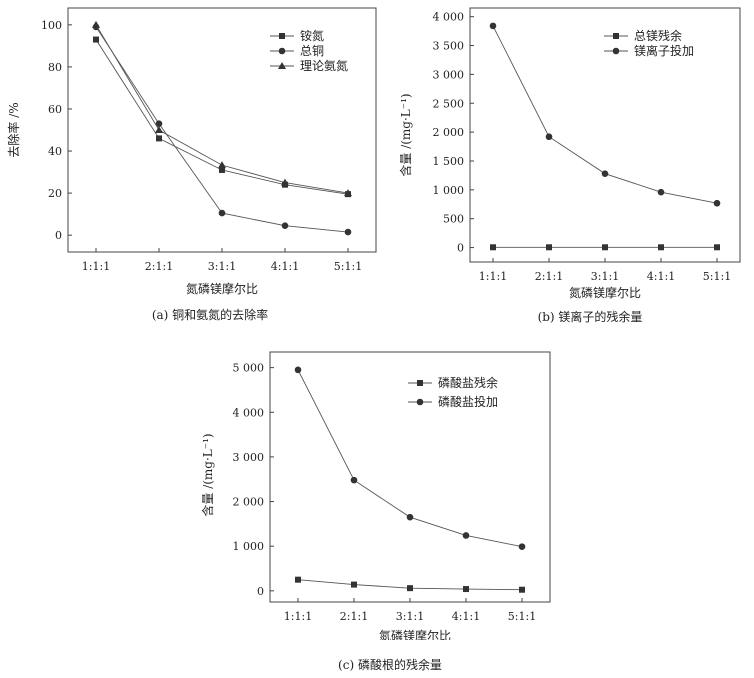 The image size is (754, 678). I want to click on chart-b-ytick-label: 3 500, so click(449, 46).